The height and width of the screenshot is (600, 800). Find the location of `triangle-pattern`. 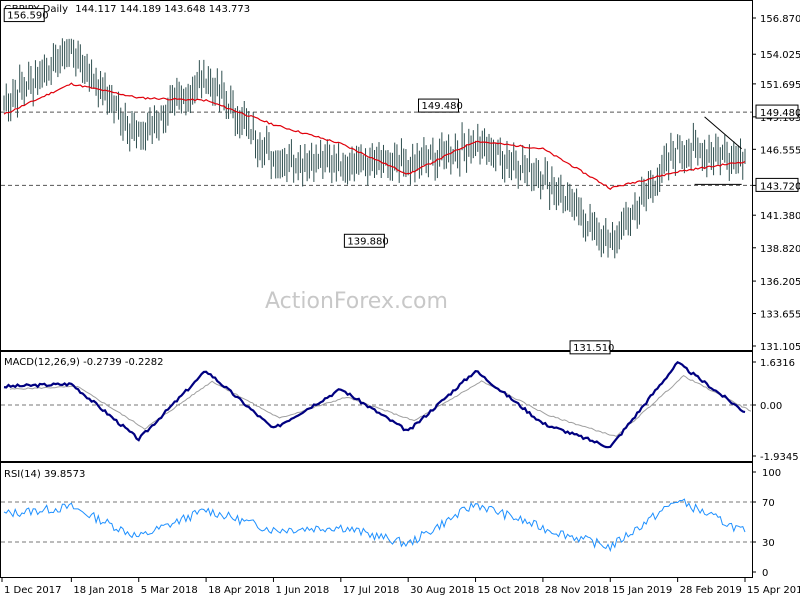

triangle-pattern is located at coordinates (718, 150).